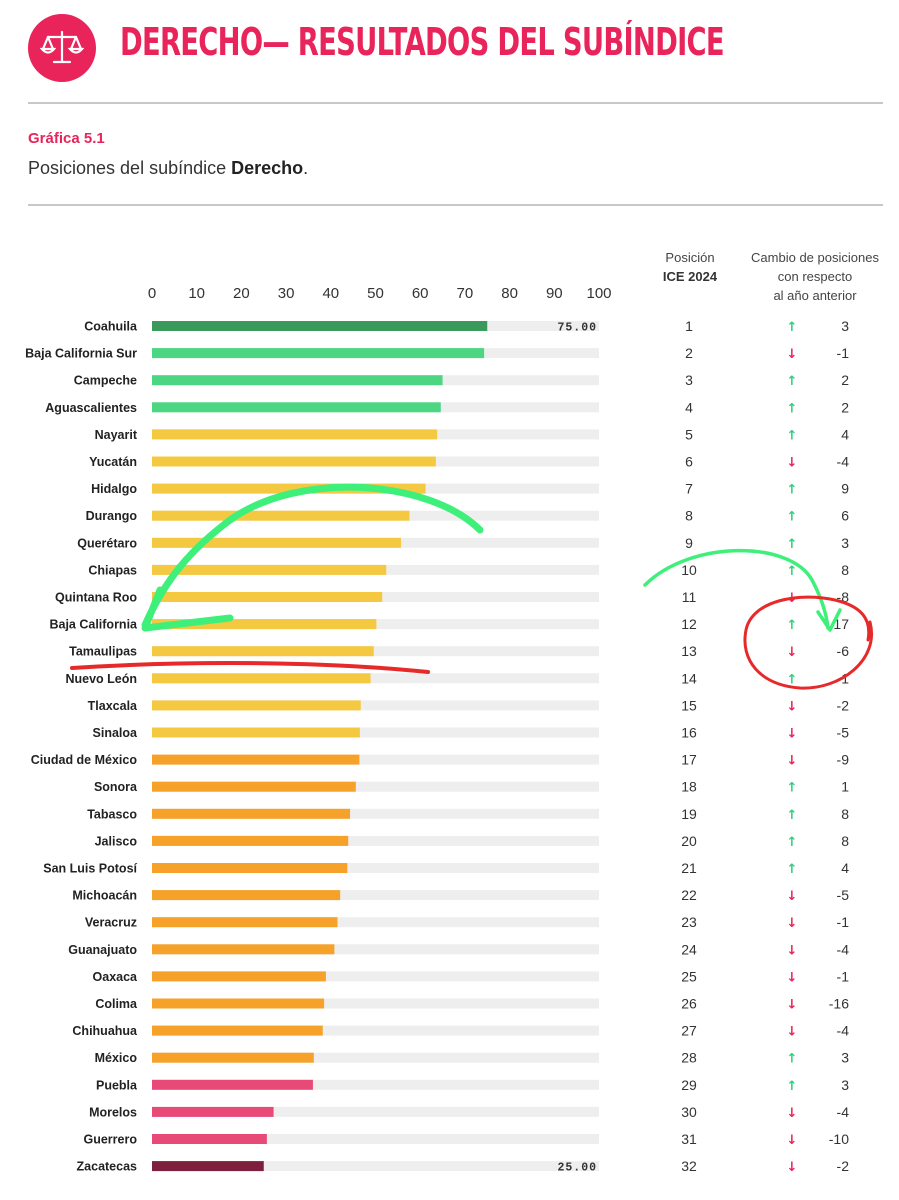 The height and width of the screenshot is (1200, 899). I want to click on x-tick-label: 30, so click(286, 293).